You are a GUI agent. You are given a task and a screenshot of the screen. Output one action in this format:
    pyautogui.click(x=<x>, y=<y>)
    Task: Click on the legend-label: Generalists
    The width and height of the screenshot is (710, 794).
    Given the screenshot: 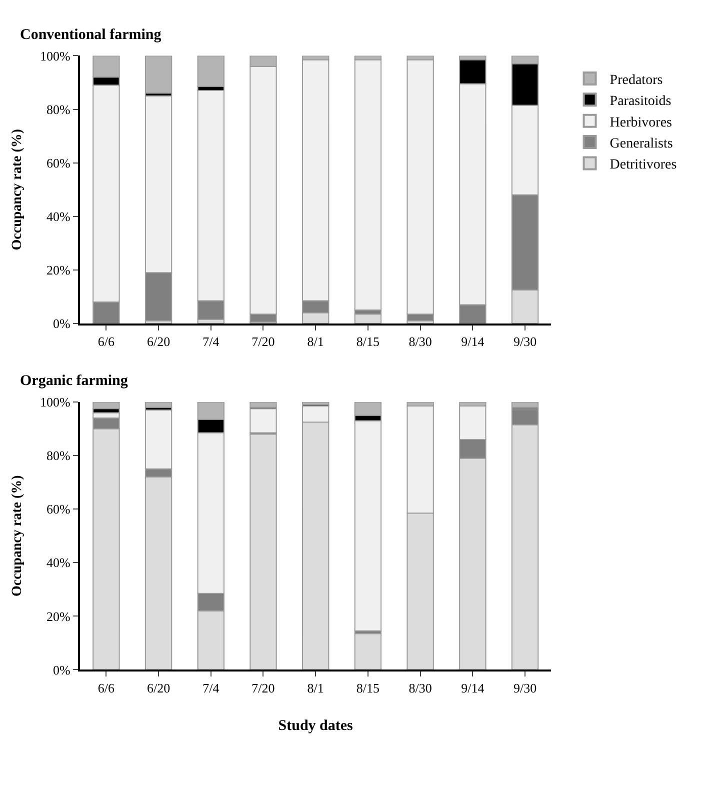 What is the action you would take?
    pyautogui.click(x=641, y=144)
    